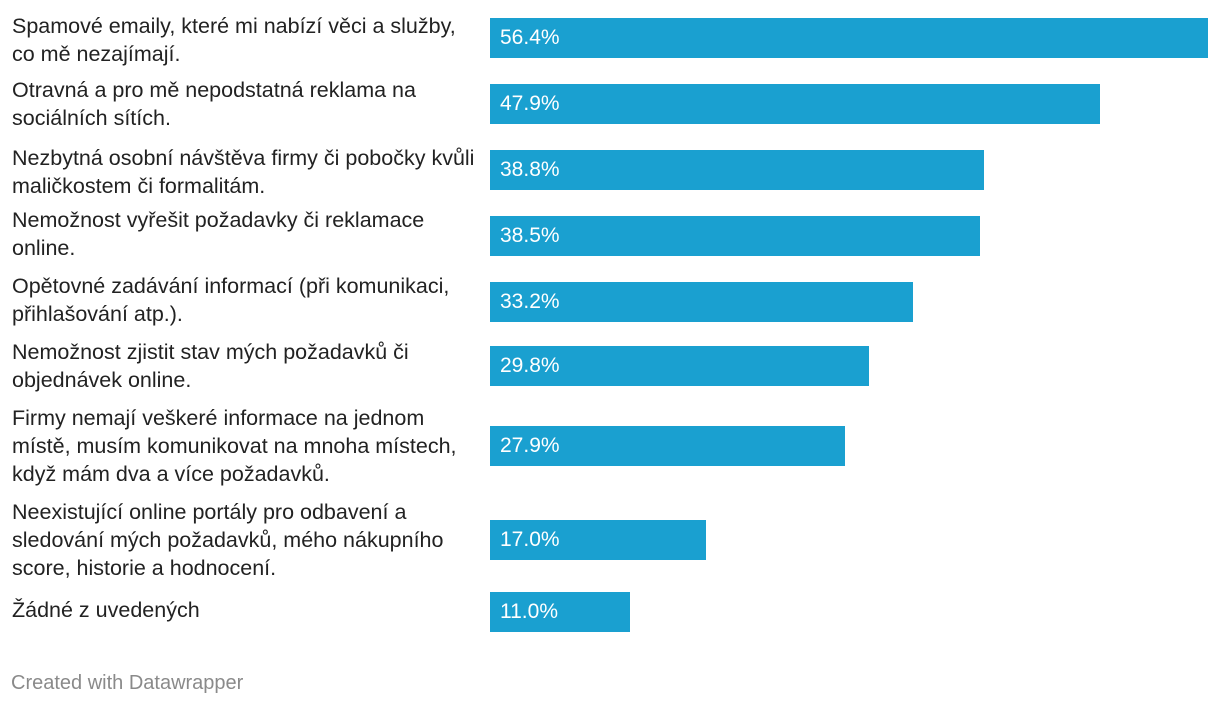  What do you see at coordinates (530, 539) in the screenshot?
I see `bar-value-label: 17.0%` at bounding box center [530, 539].